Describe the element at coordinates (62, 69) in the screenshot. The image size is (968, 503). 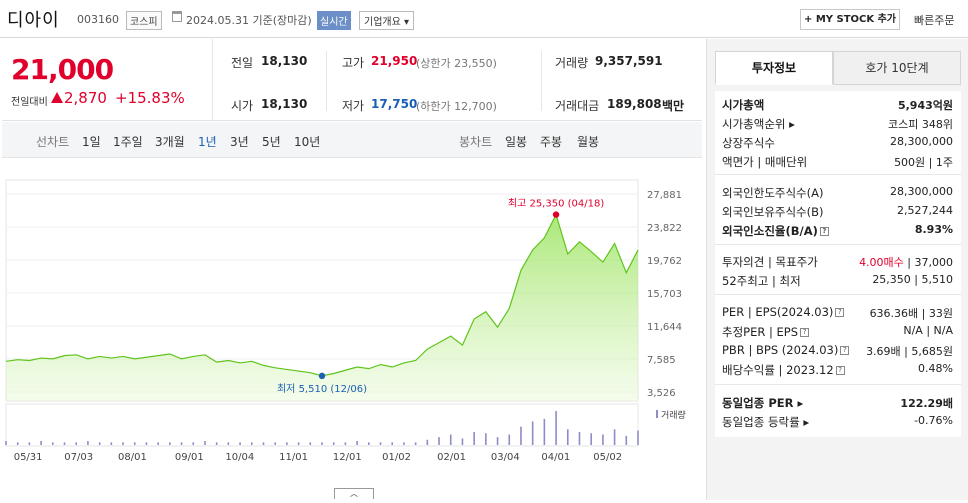
I see `current-price: 21,000` at that location.